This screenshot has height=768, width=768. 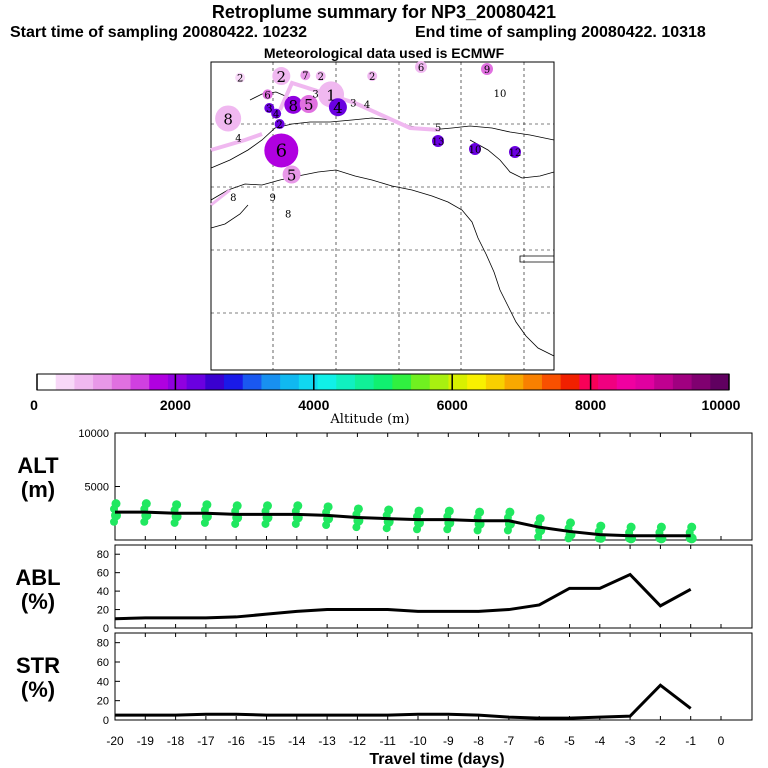 I want to click on y-tick-label: 80, so click(x=103, y=555).